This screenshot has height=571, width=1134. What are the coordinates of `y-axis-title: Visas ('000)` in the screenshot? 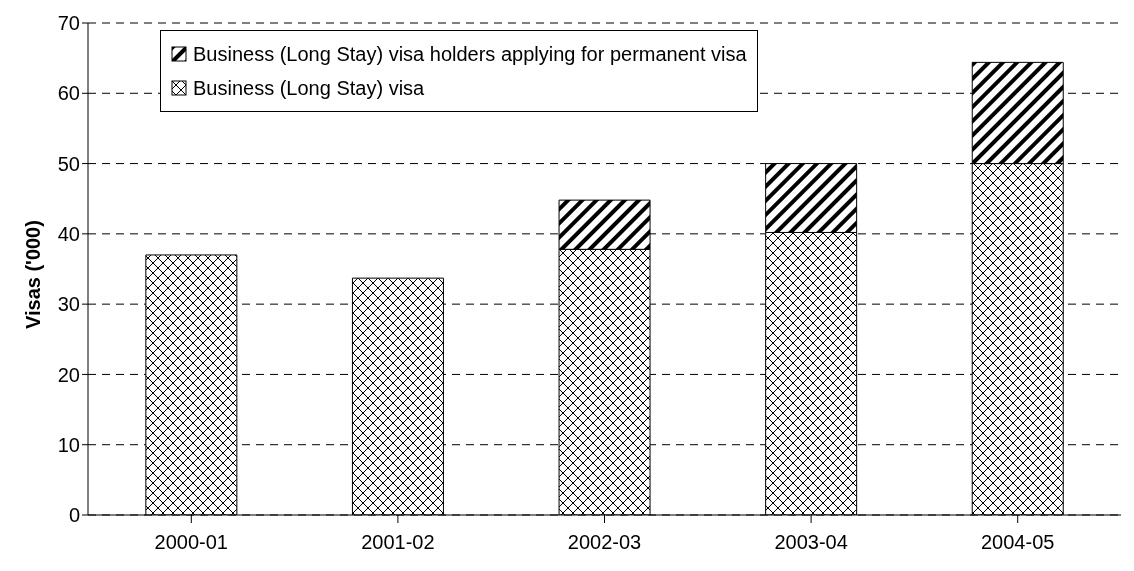 It's located at (33, 274).